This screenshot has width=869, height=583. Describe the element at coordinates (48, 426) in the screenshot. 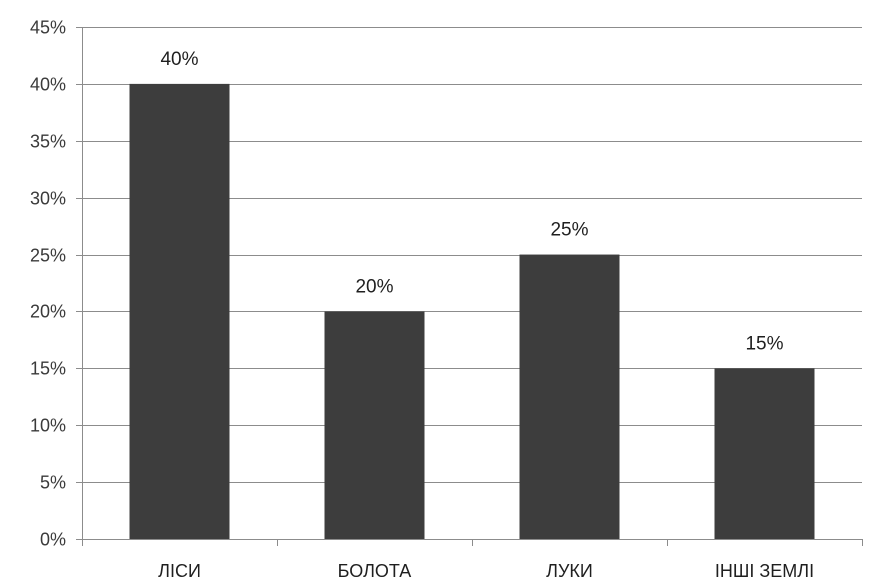

I see `y-tick-label: 10%` at that location.